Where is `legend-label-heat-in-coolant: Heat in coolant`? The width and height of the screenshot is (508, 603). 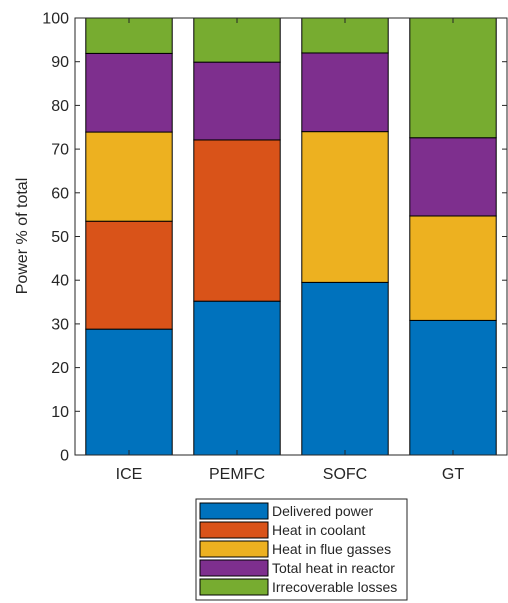
legend-label-heat-in-coolant: Heat in coolant is located at coordinates (319, 530).